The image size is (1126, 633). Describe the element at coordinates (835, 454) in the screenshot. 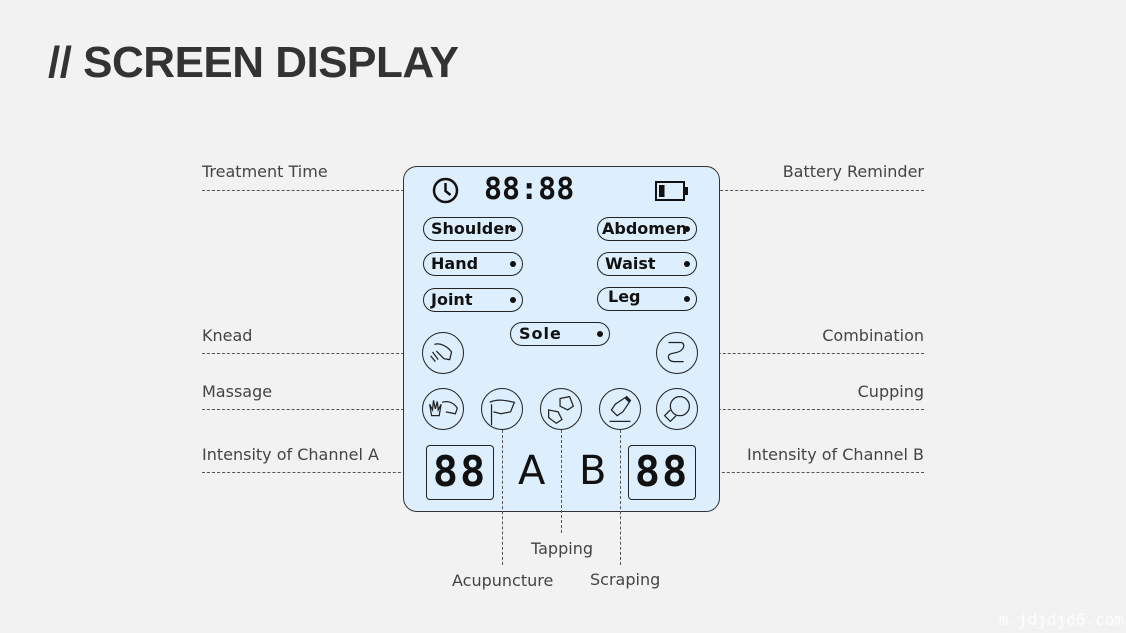

I see `label-intensity-b: Intensity of Channel B` at that location.